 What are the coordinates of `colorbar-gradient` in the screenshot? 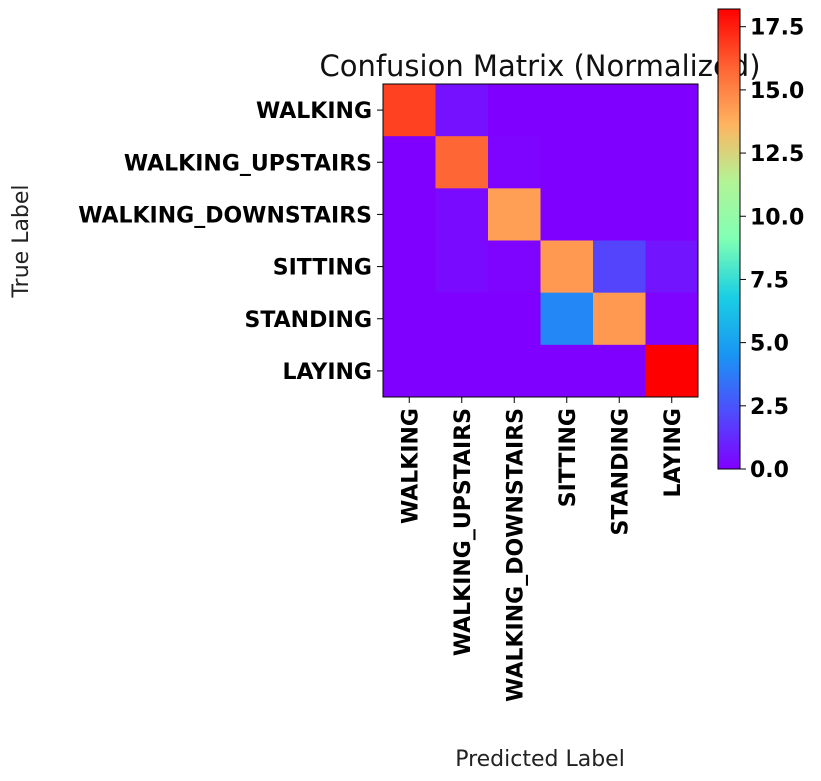 It's located at (729, 239).